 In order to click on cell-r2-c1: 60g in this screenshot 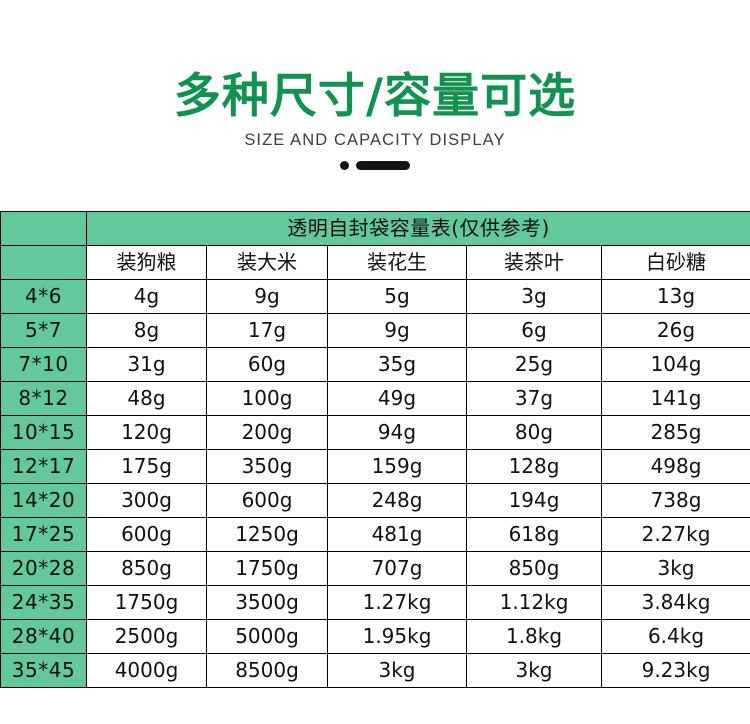, I will do `click(267, 364)`.